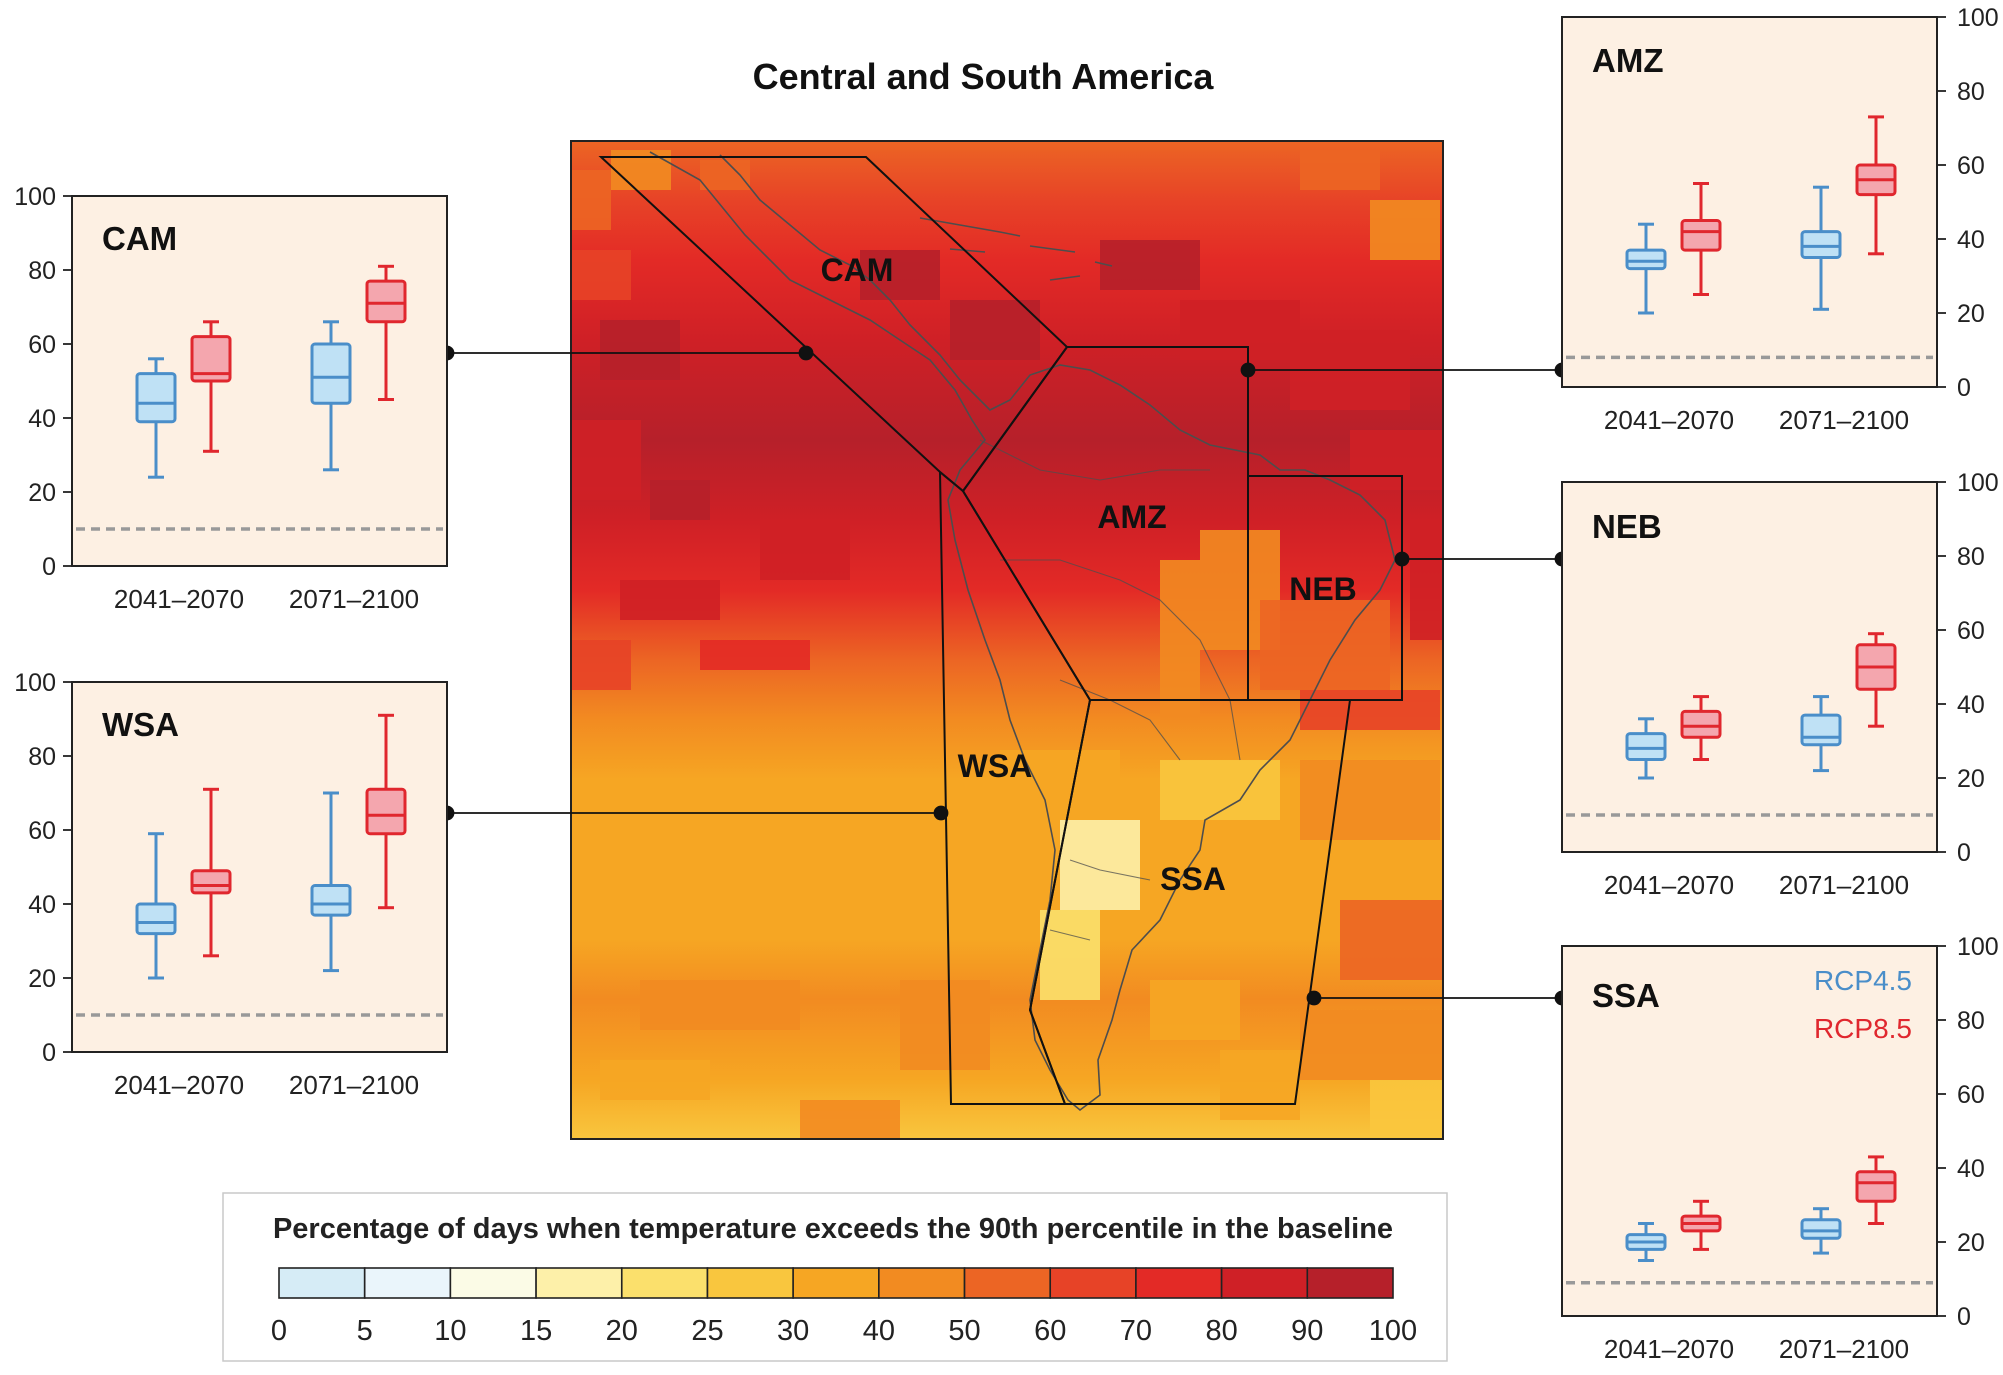 The image size is (2003, 1375). Describe the element at coordinates (1323, 589) in the screenshot. I see `map-label-neb: NEB` at that location.